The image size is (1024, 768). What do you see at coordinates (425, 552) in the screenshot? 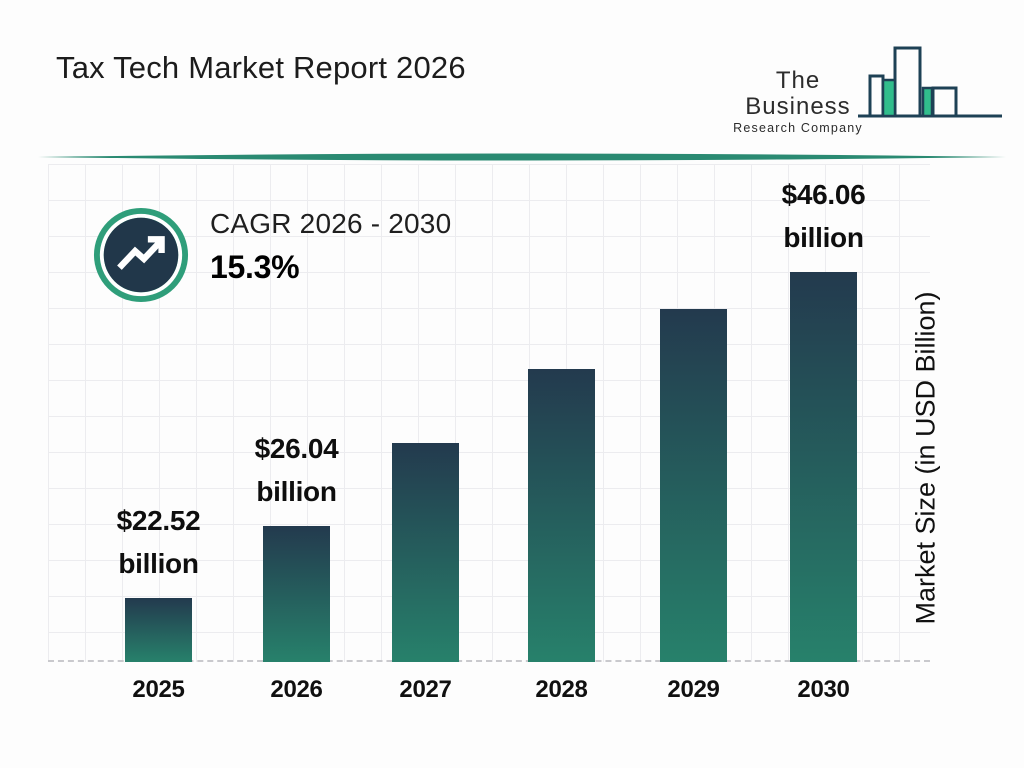
I see `bar-2027` at bounding box center [425, 552].